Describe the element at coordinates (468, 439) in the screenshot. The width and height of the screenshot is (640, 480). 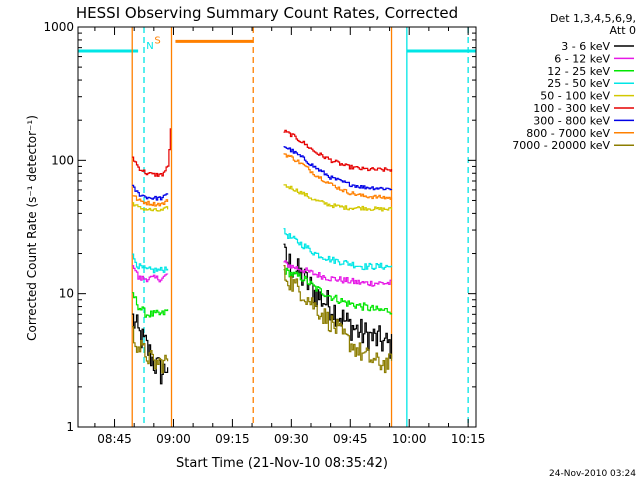
I see `x-tick-label: 10:15` at that location.